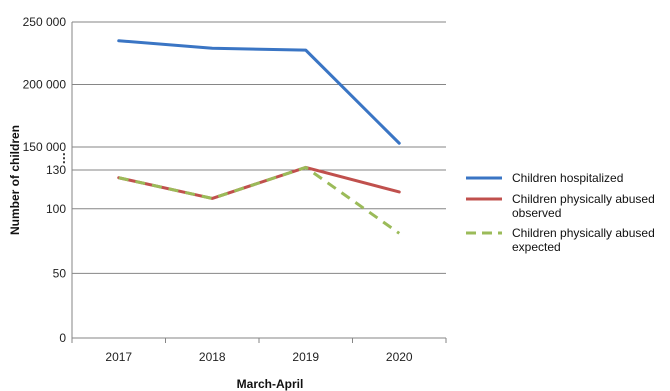 Image resolution: width=670 pixels, height=391 pixels. I want to click on legend-label: expected, so click(536, 247).